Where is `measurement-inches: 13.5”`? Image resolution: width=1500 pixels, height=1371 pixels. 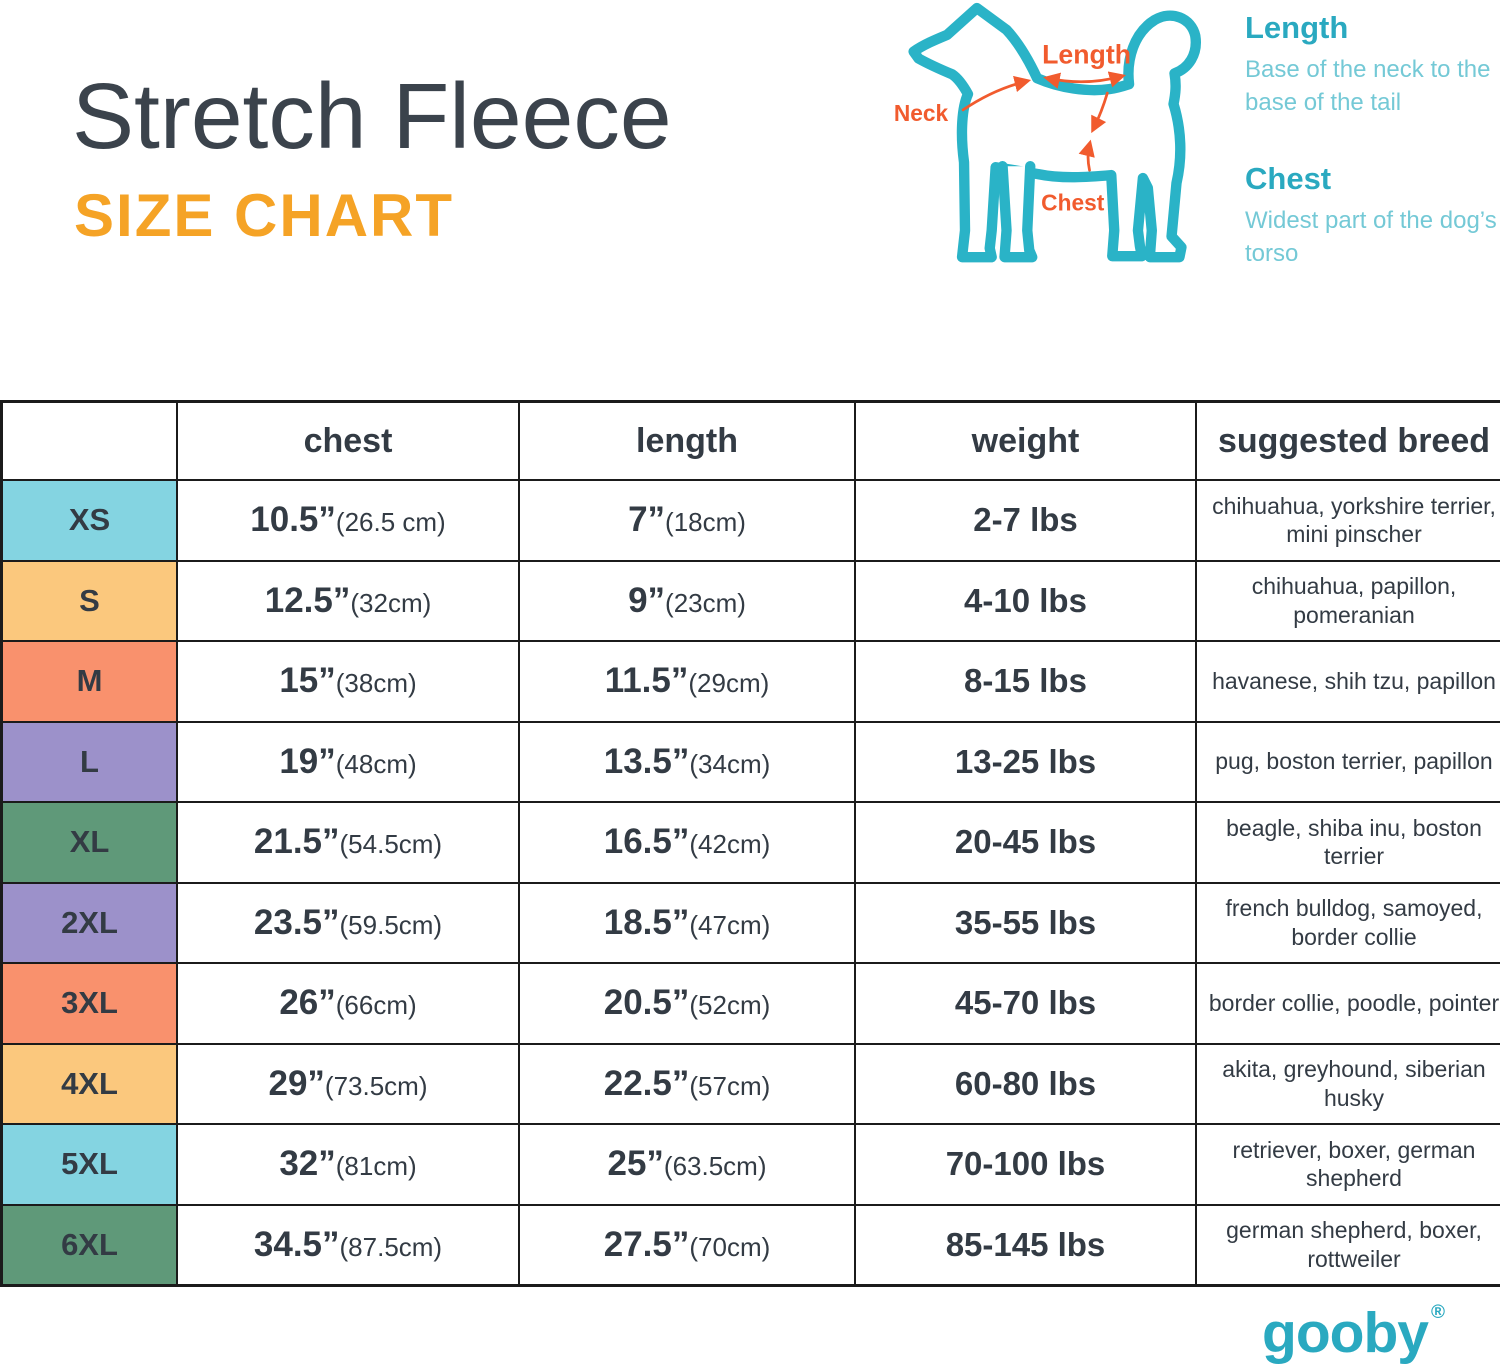 measurement-inches: 13.5” is located at coordinates (646, 761).